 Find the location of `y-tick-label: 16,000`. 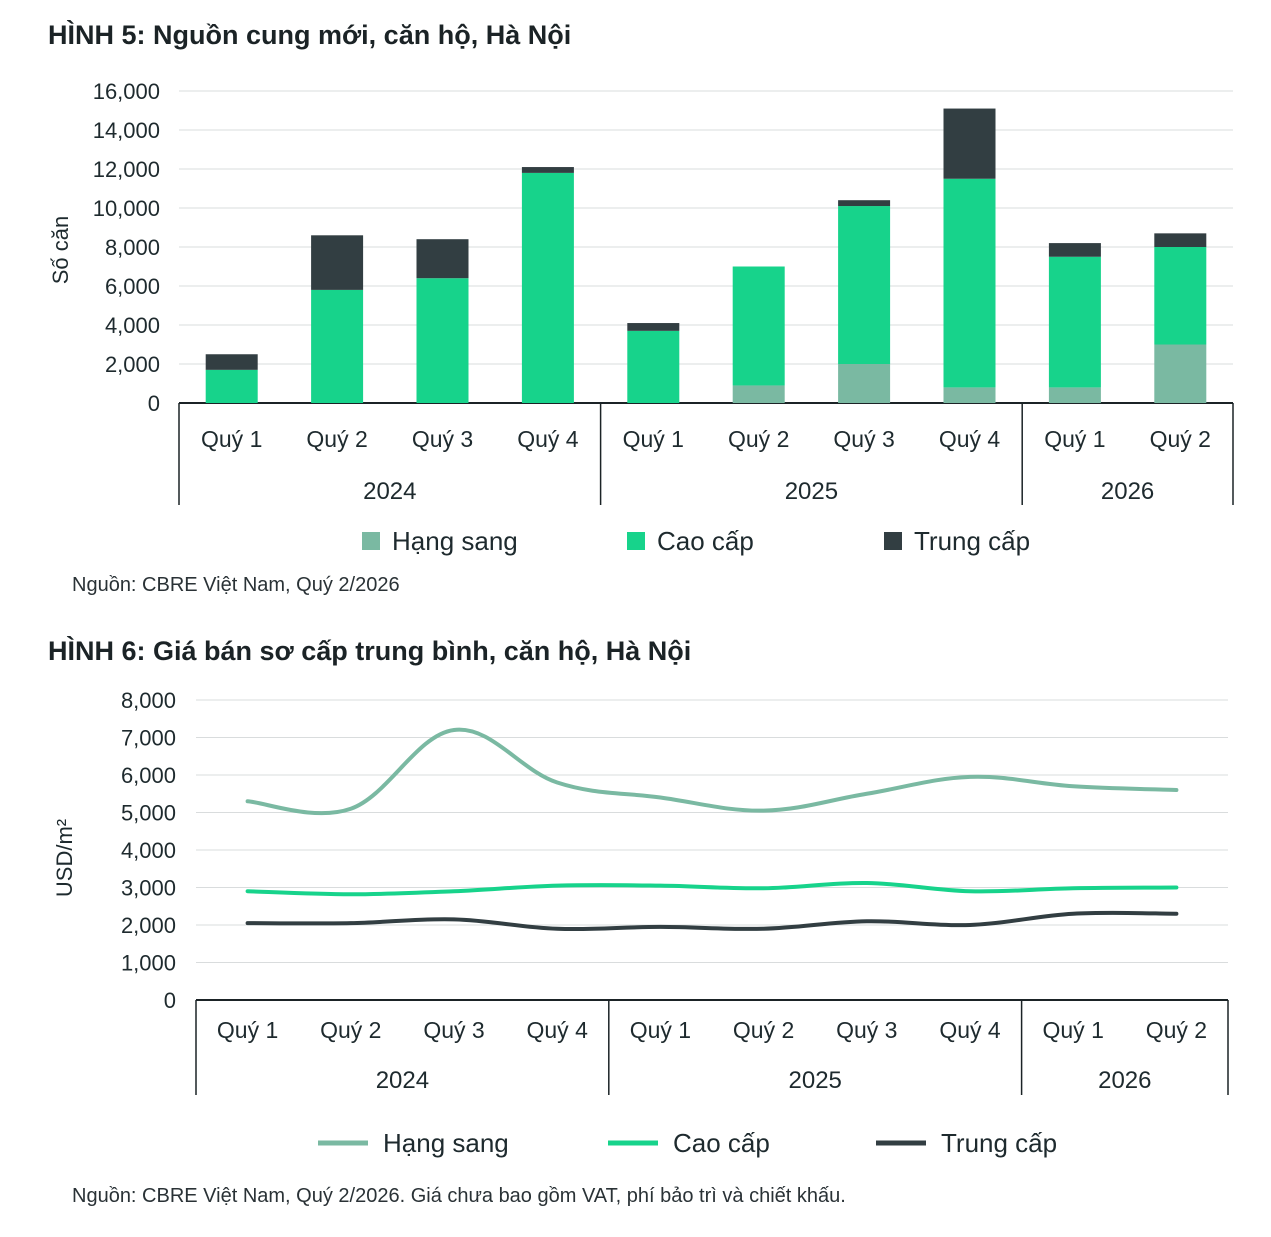

y-tick-label: 16,000 is located at coordinates (126, 91).